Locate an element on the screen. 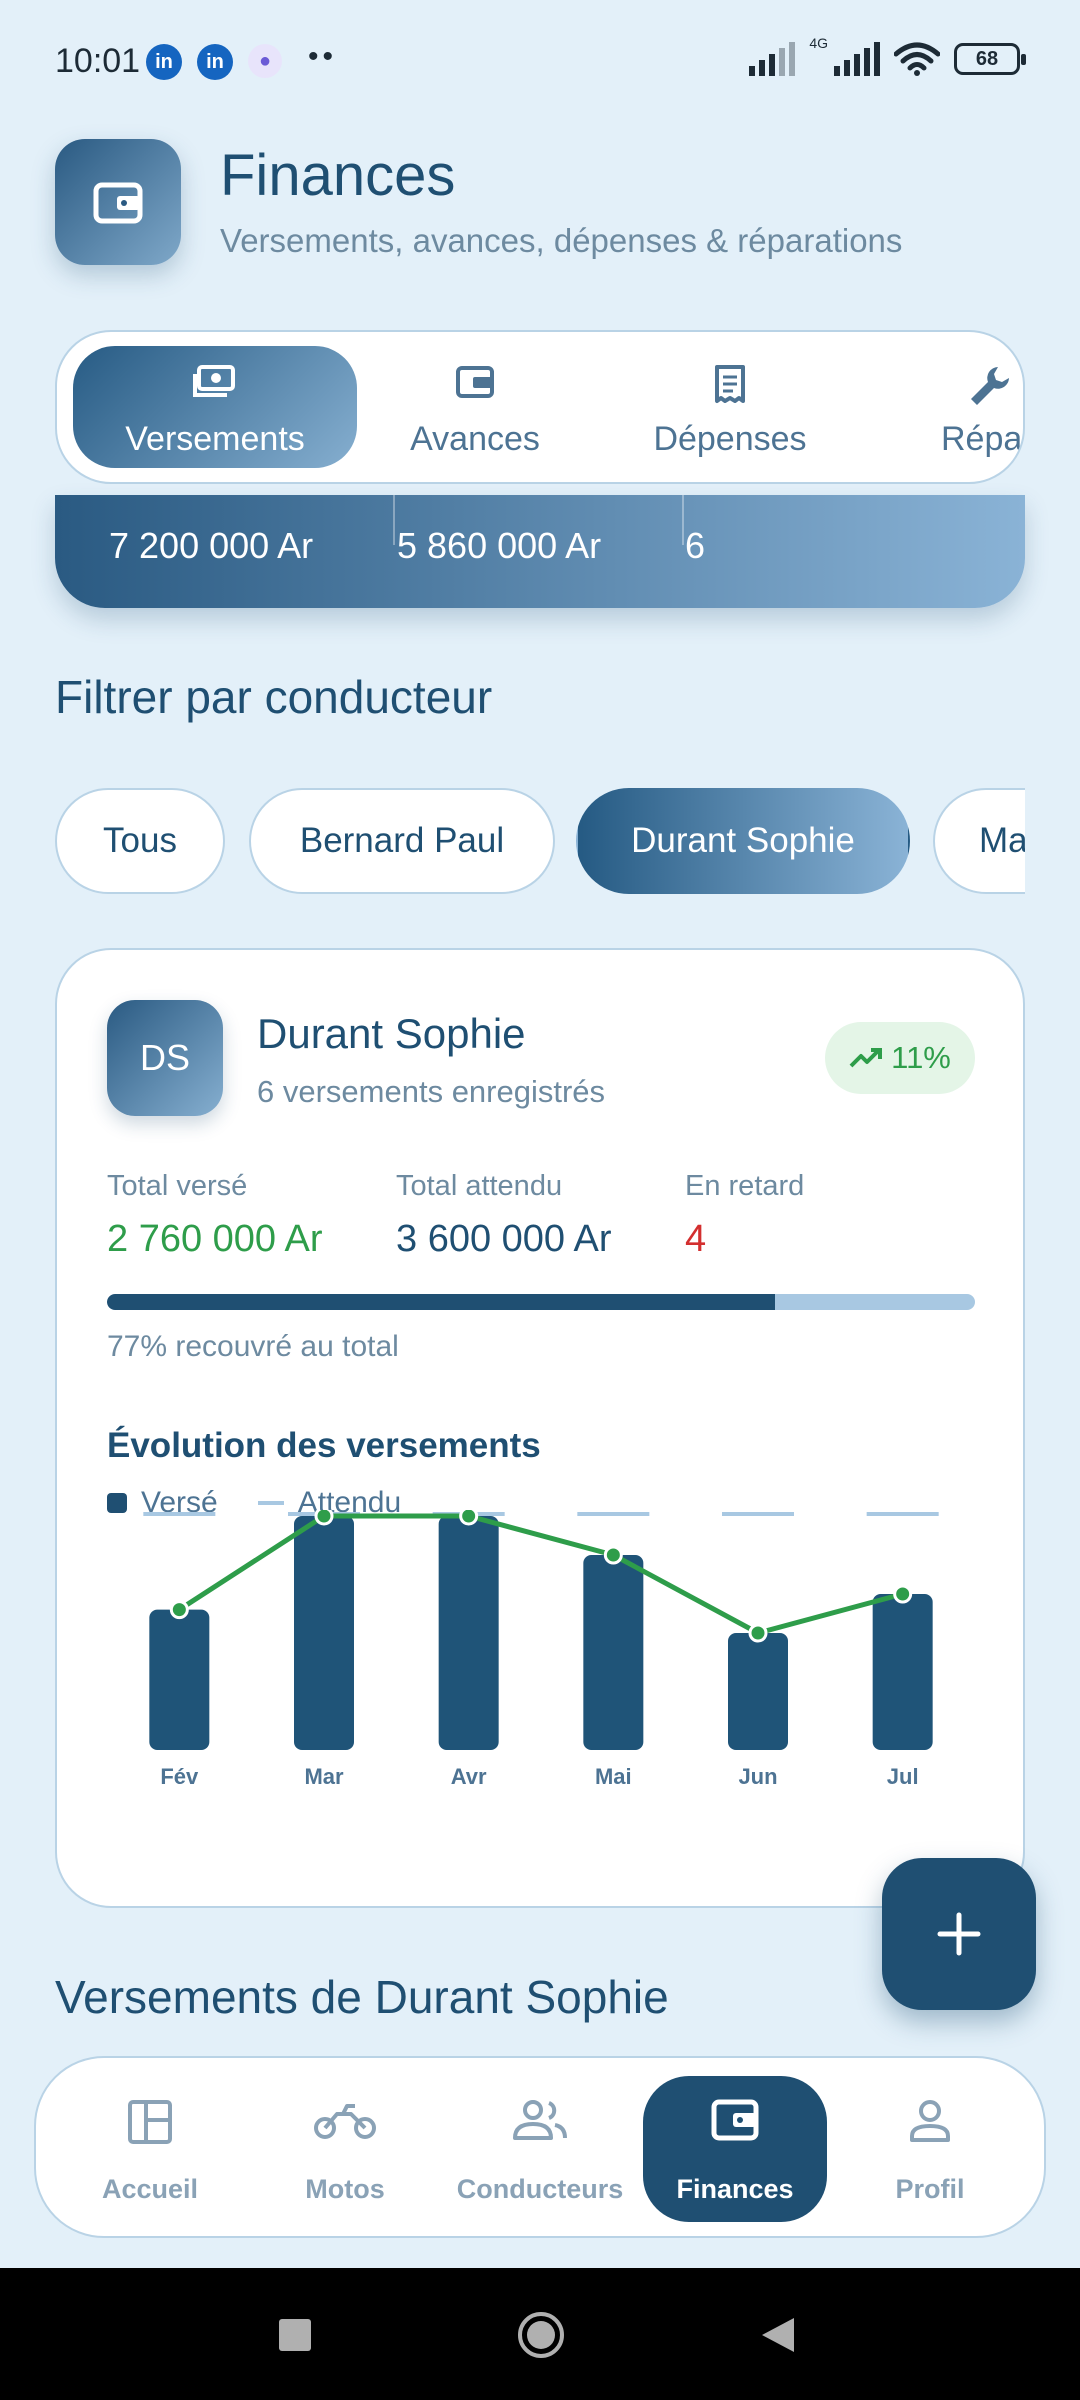 The height and width of the screenshot is (2400, 1080). summary-received: 5 860 000 Ar is located at coordinates (499, 545).